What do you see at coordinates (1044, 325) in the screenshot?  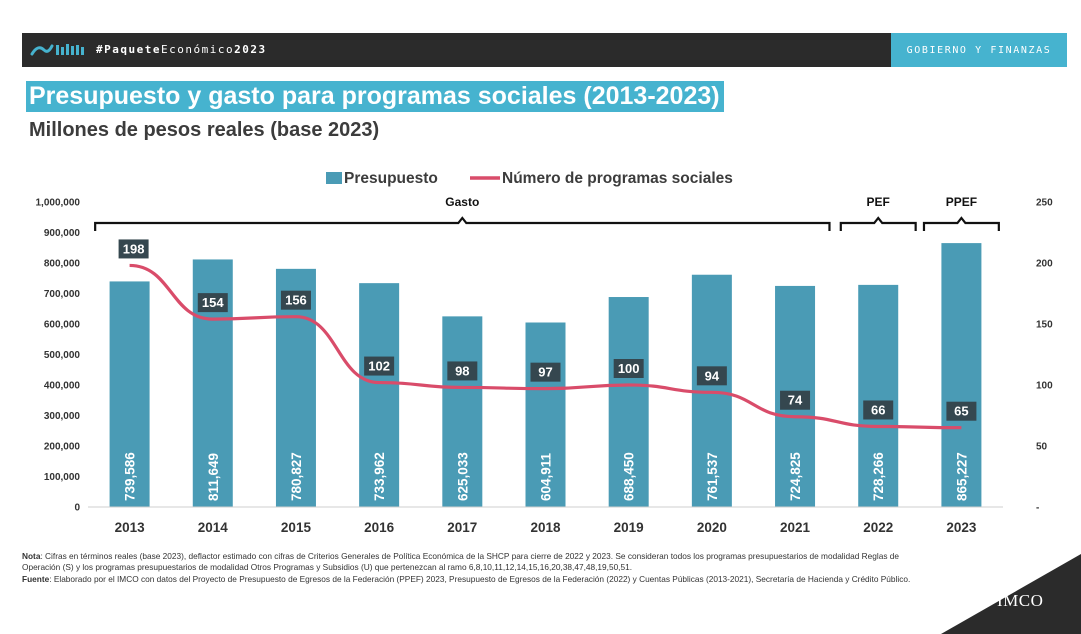 I see `y-right-tick-label: 150` at bounding box center [1044, 325].